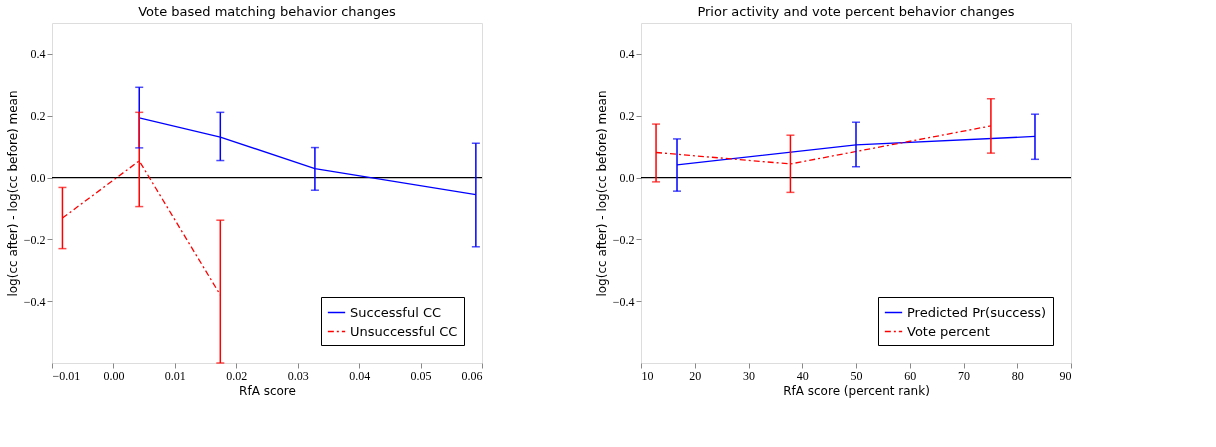 Image resolution: width=1216 pixels, height=447 pixels. I want to click on x-axis-title: RfA score (percent rank), so click(856, 390).